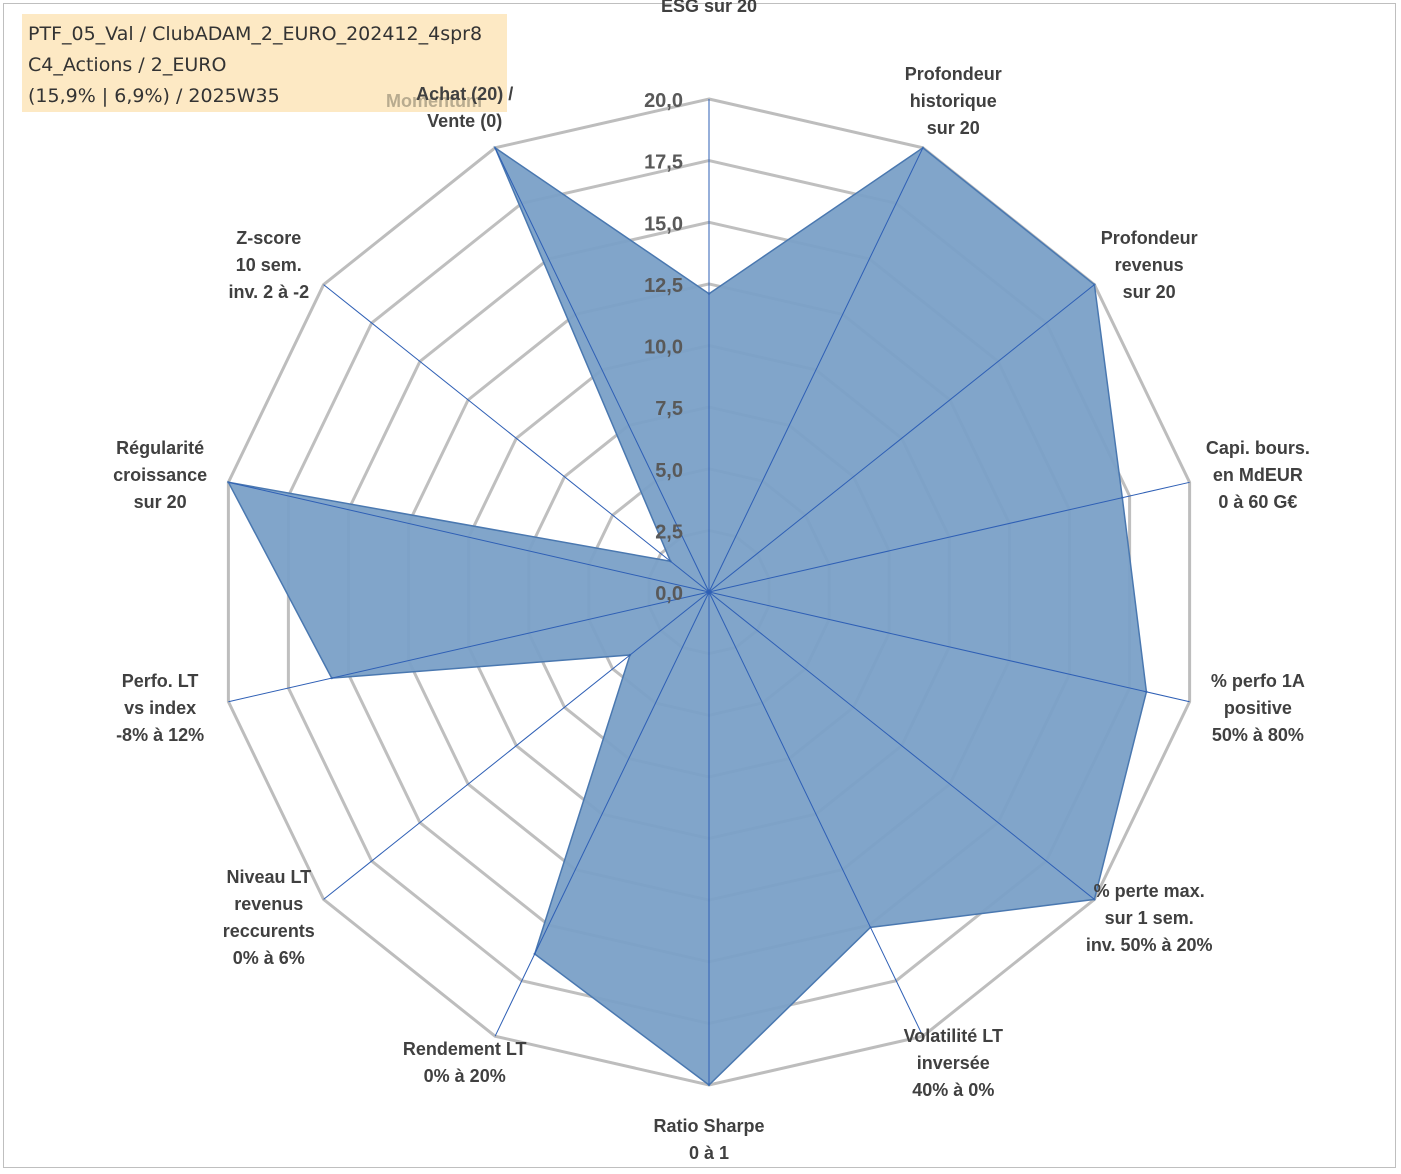  I want to click on tick-label: 2,5, so click(669, 532).